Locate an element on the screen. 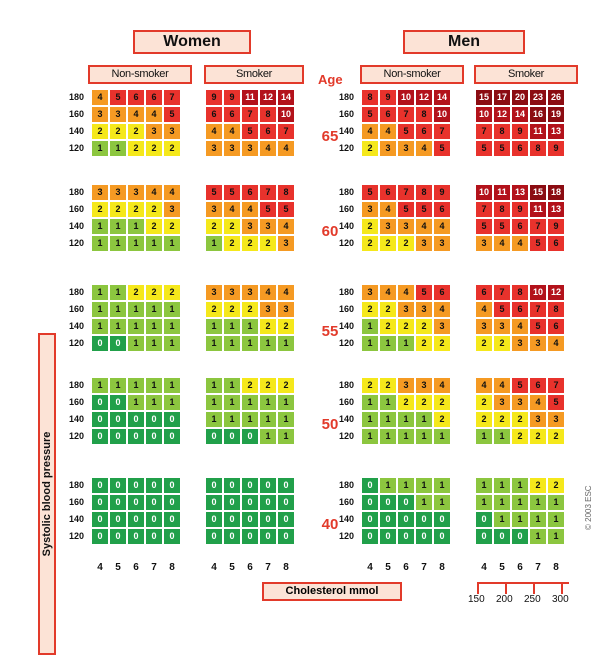  mgdl-scale is located at coordinates (523, 588).